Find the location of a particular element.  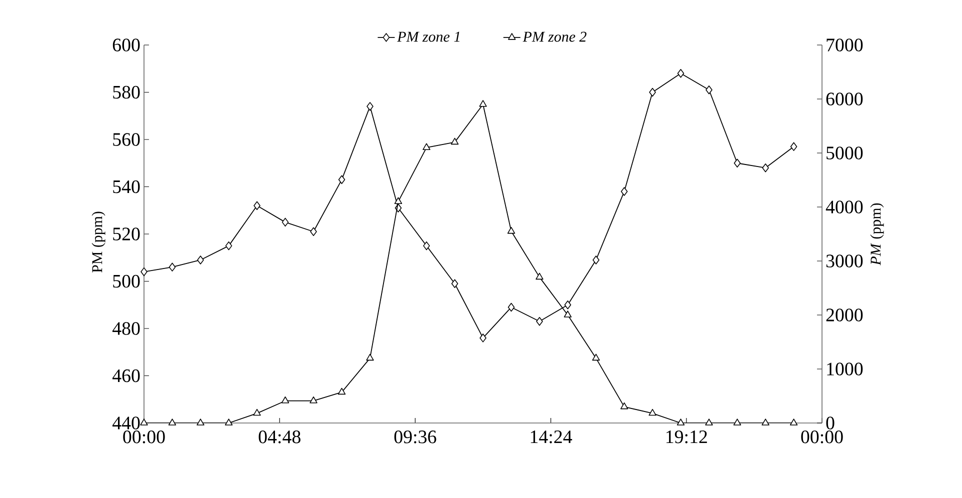

y2-tick-label: 4000 is located at coordinates (844, 207).